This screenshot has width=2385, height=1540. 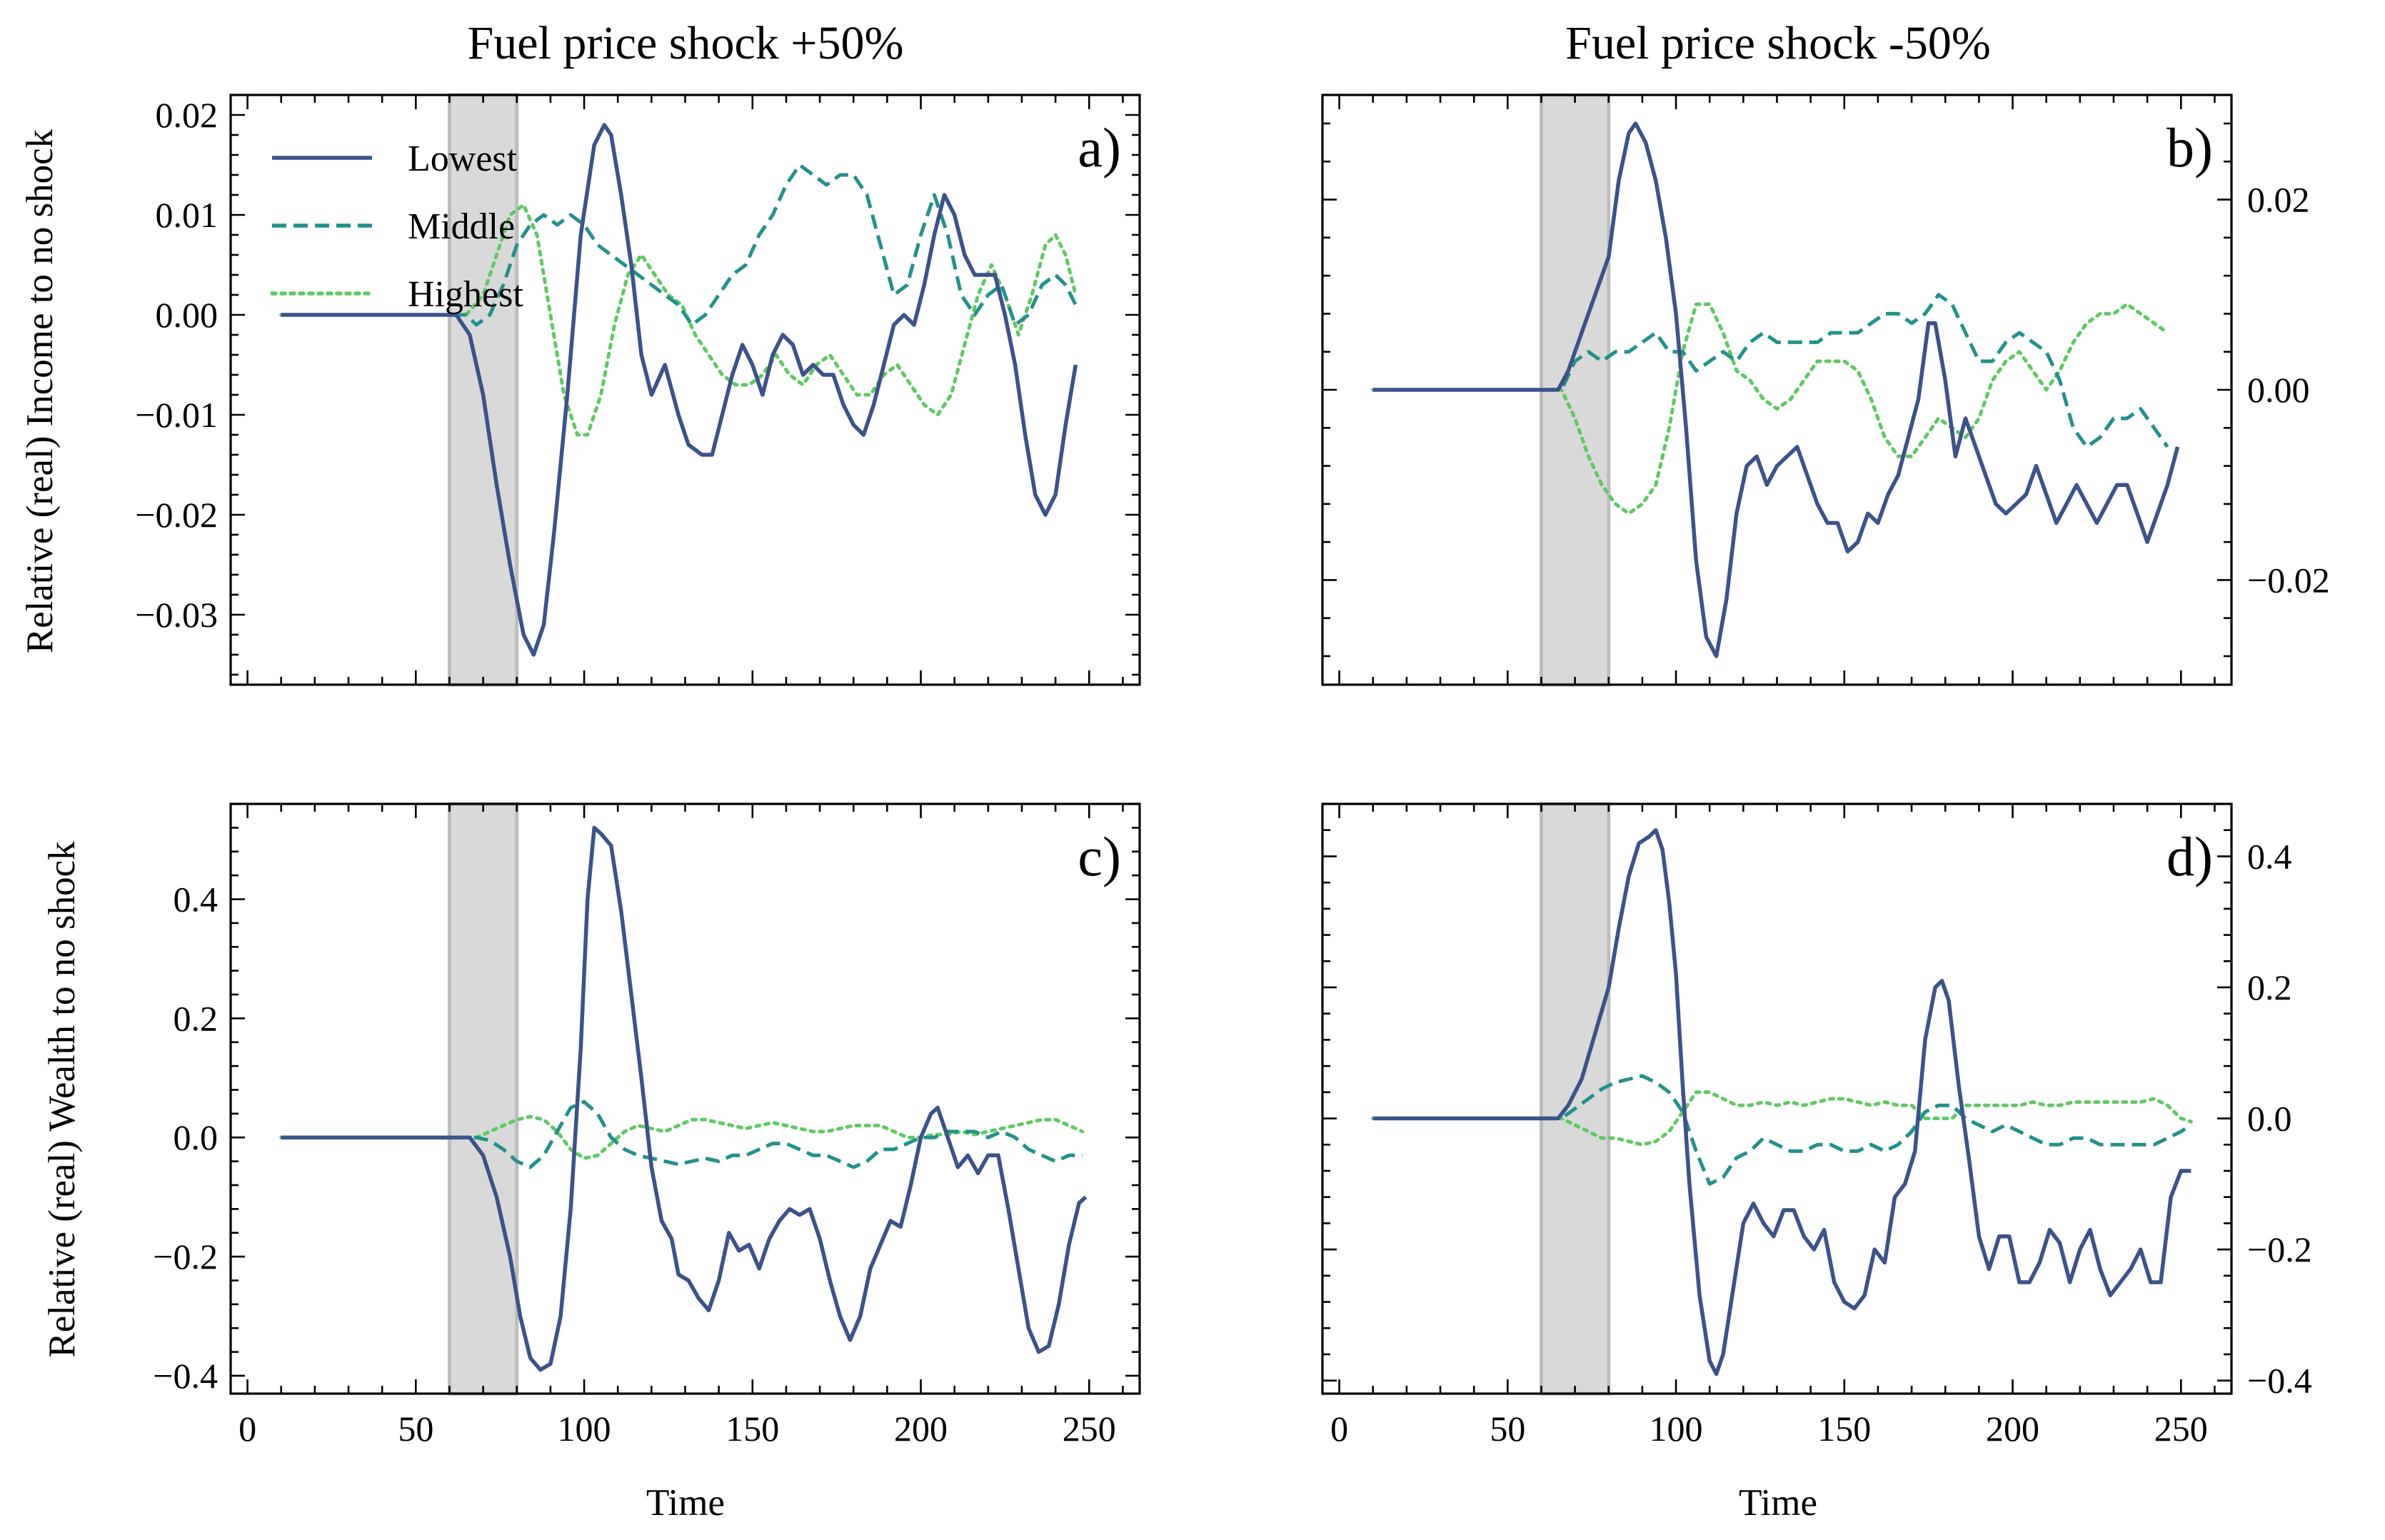 What do you see at coordinates (1099, 856) in the screenshot?
I see `panel-label: c)` at bounding box center [1099, 856].